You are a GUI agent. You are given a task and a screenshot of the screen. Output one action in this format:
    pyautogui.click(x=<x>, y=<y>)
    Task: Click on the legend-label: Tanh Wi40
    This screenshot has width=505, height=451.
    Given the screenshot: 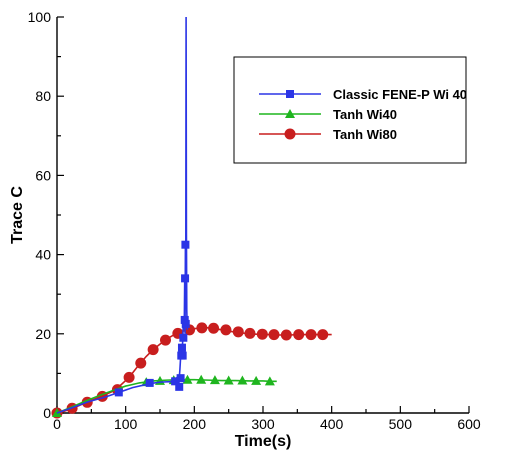 What is the action you would take?
    pyautogui.click(x=365, y=114)
    